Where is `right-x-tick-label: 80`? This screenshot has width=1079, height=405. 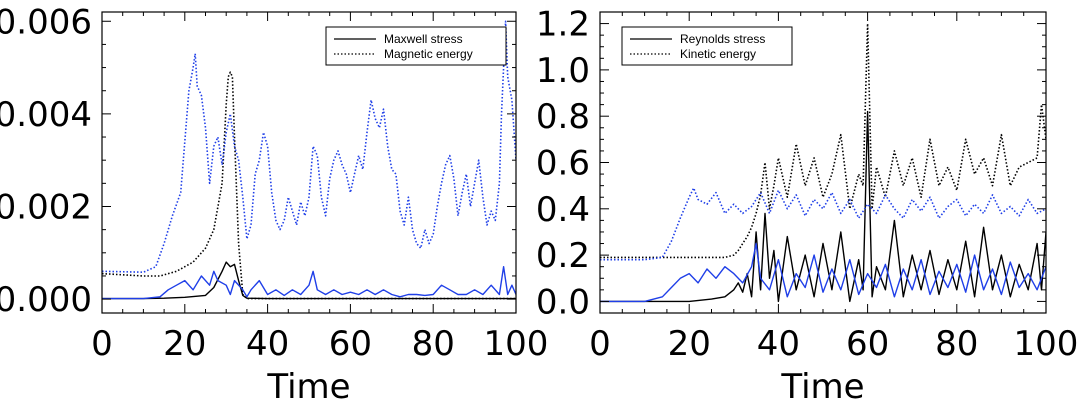 right-x-tick-label: 80 is located at coordinates (956, 344).